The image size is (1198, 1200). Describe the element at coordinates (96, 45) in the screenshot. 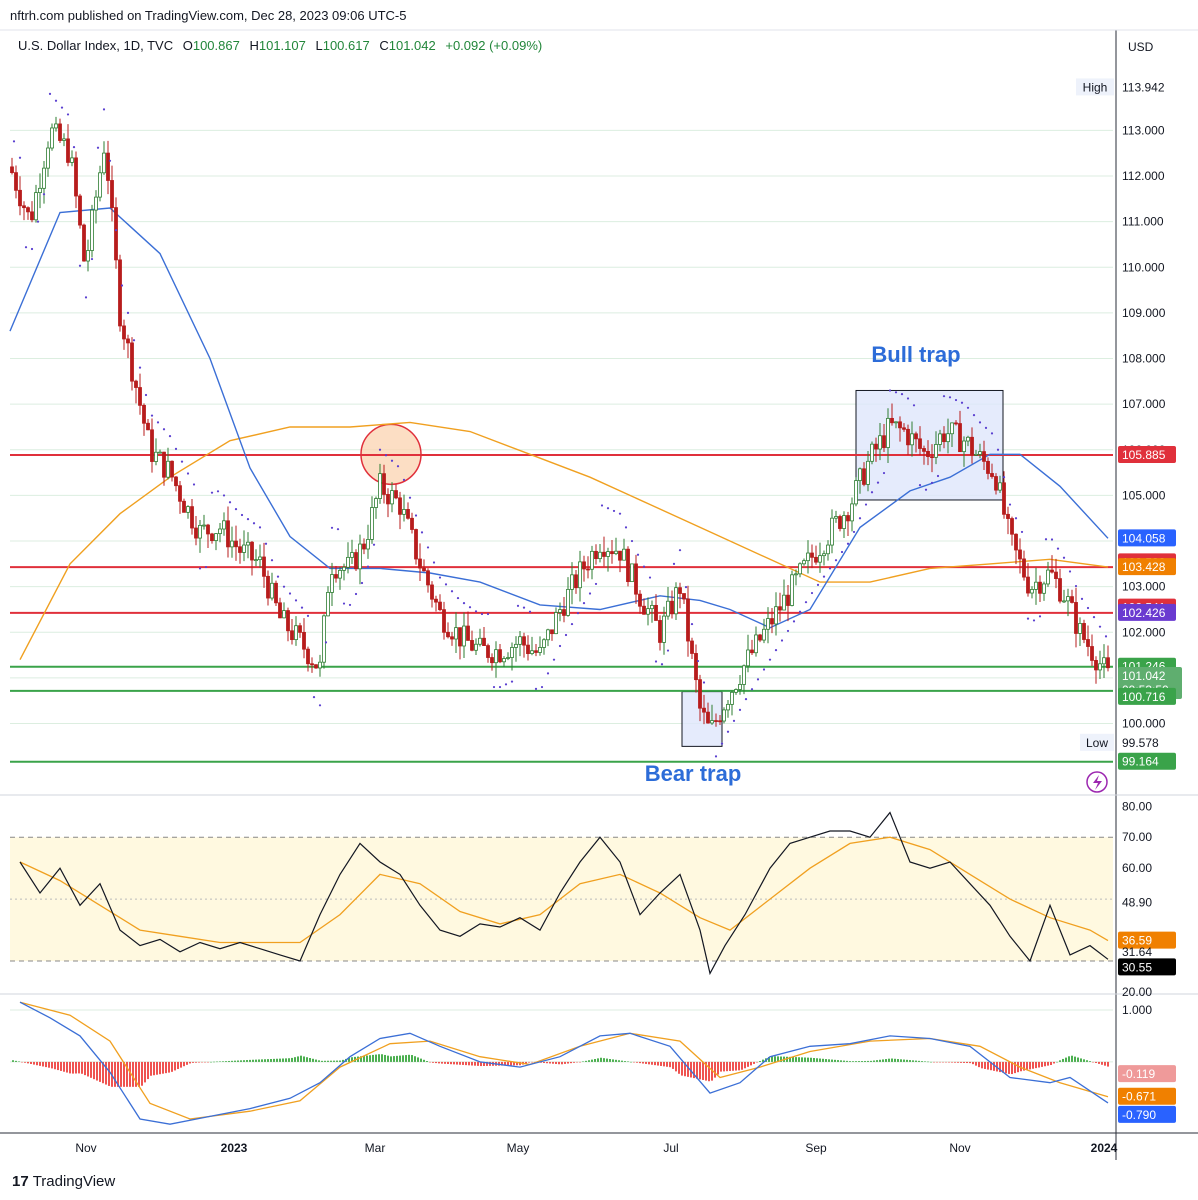

I see `symbol-name: U.S. Dollar Index, 1D, TVC` at that location.